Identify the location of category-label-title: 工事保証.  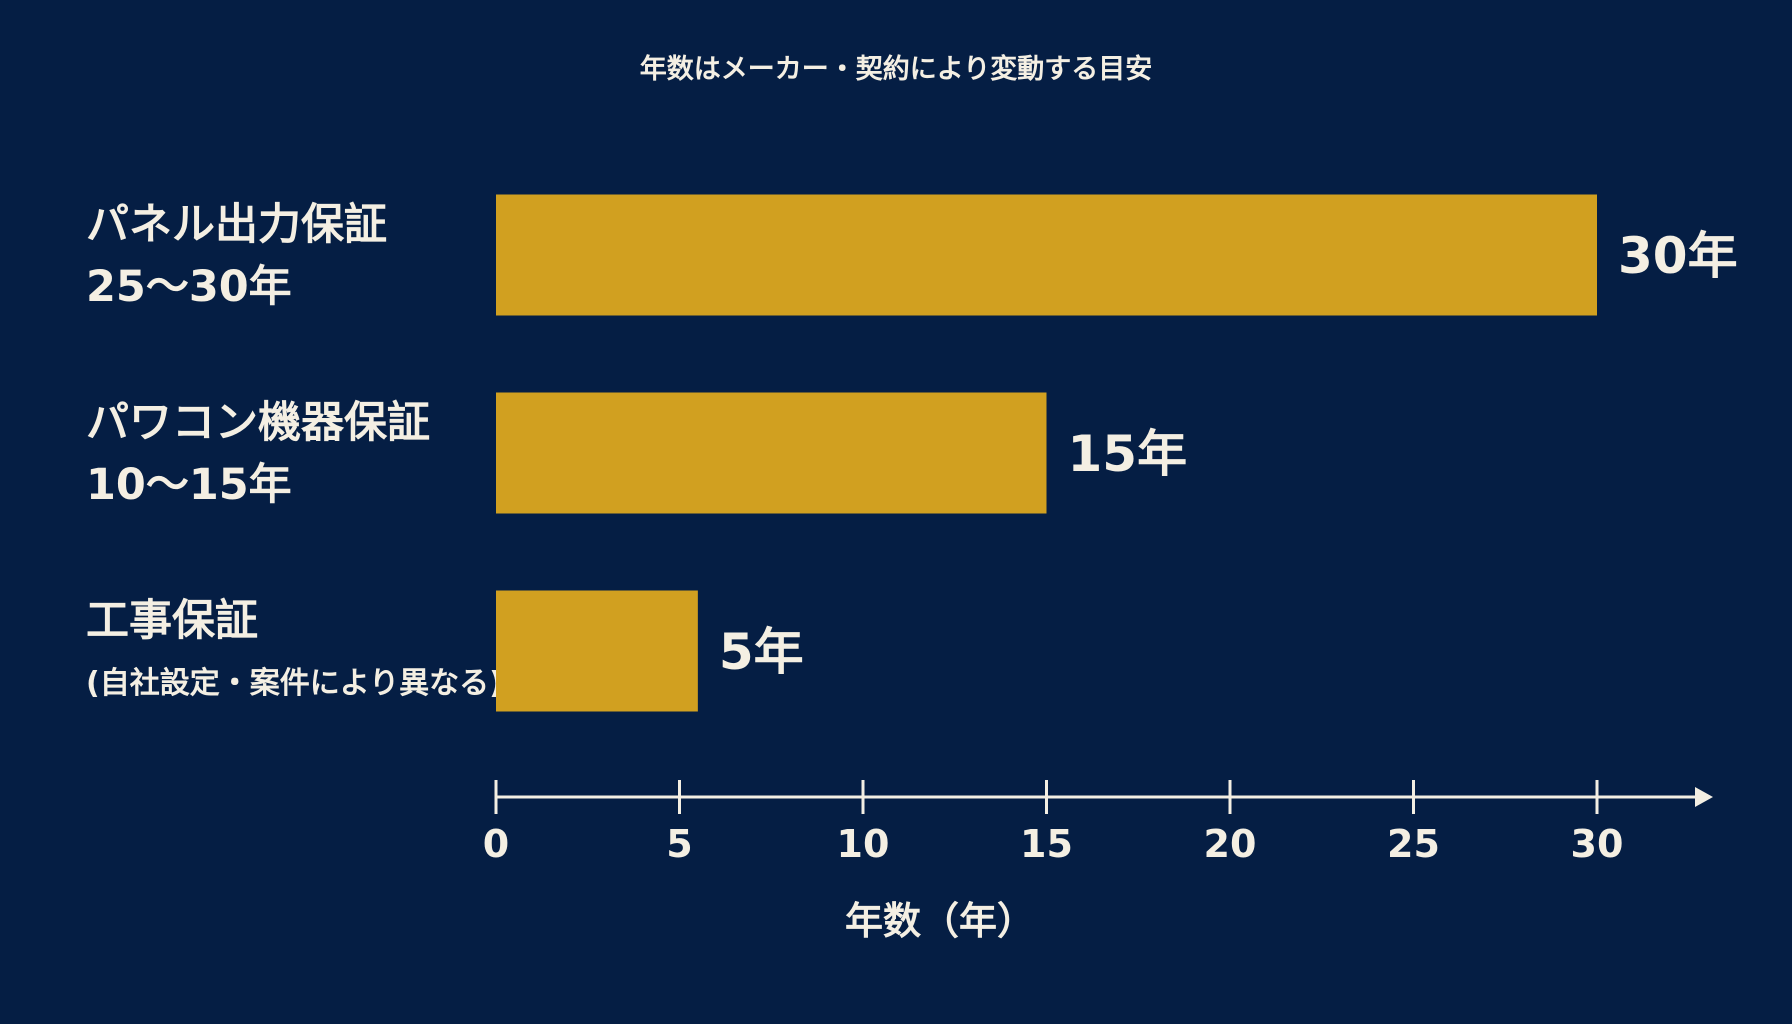
(172, 621).